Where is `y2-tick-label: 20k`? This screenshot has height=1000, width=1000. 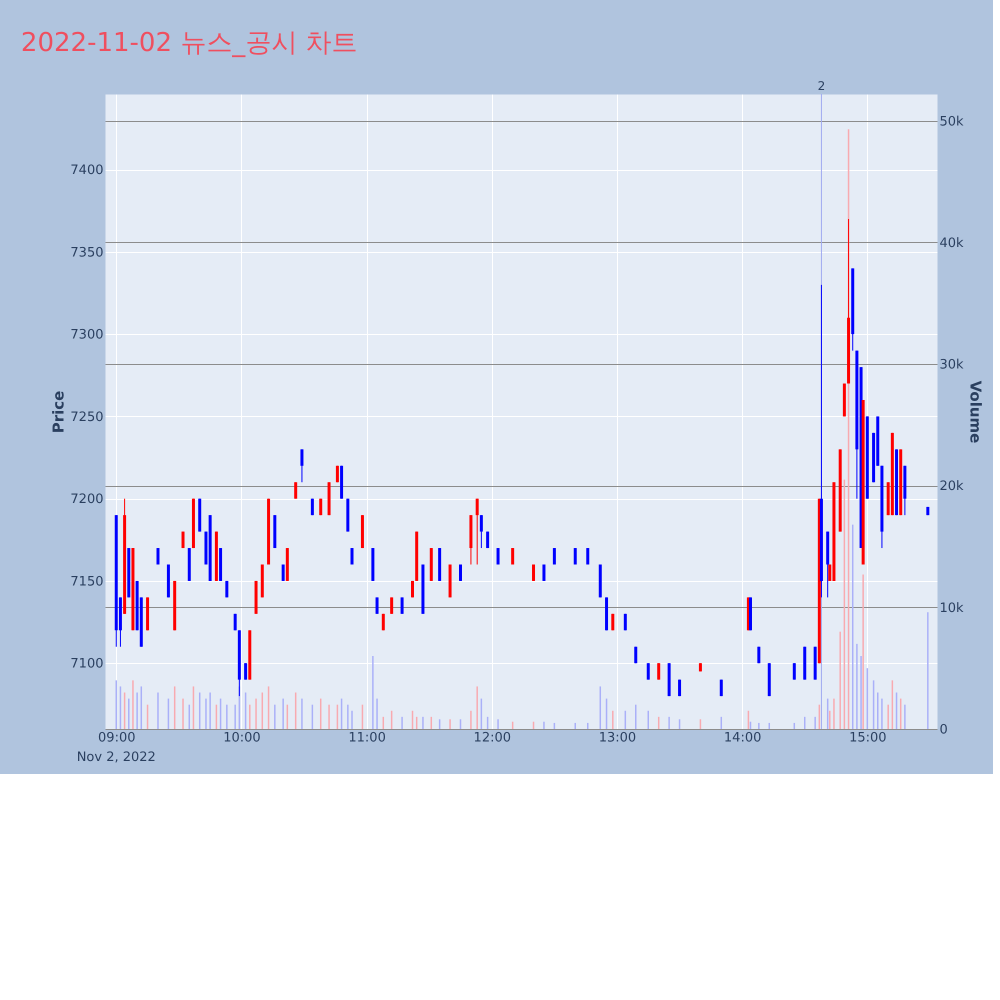
y2-tick-label: 20k is located at coordinates (952, 486).